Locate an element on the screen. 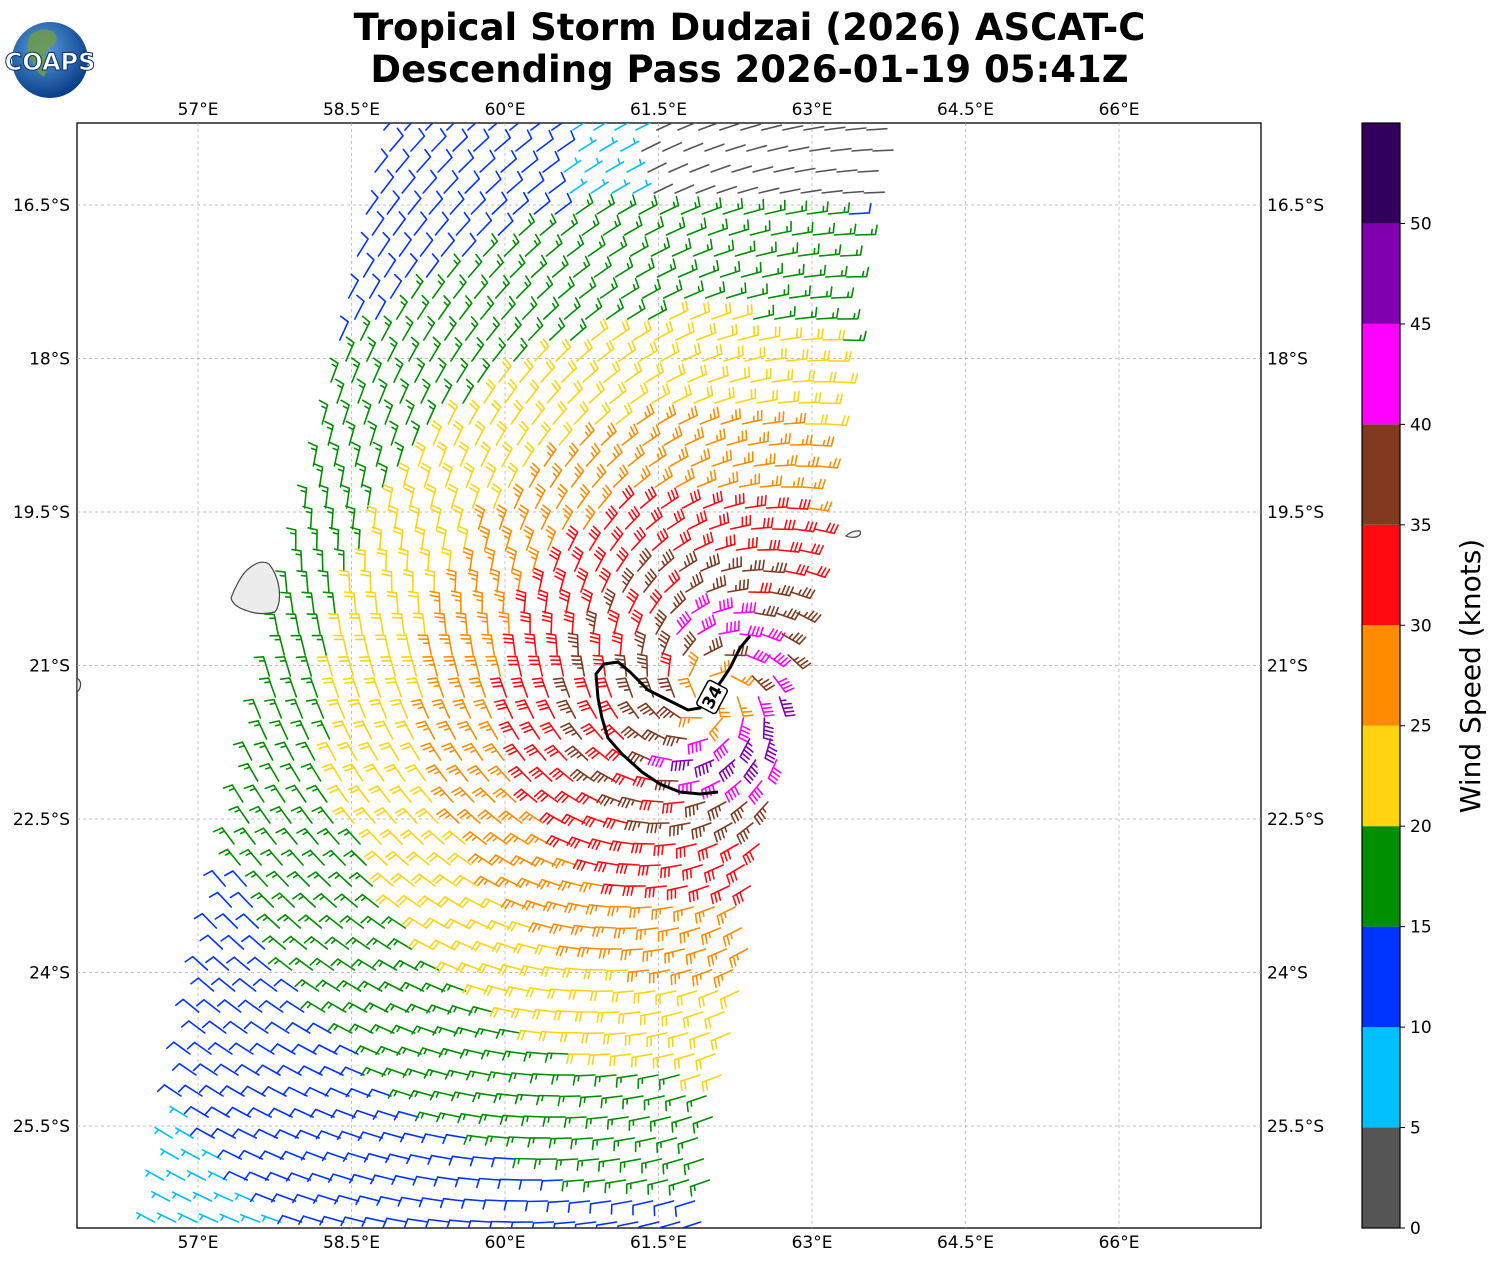  colorbar-bin is located at coordinates (1381, 977).